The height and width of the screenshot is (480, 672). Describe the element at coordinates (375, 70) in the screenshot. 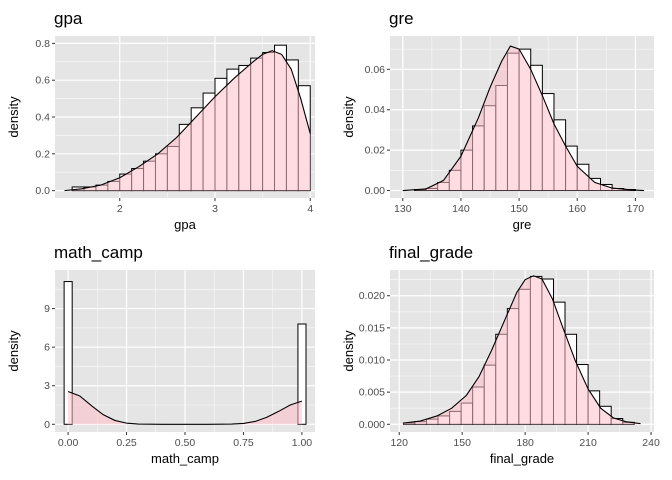

I see `y-tick-label: 0.06` at that location.